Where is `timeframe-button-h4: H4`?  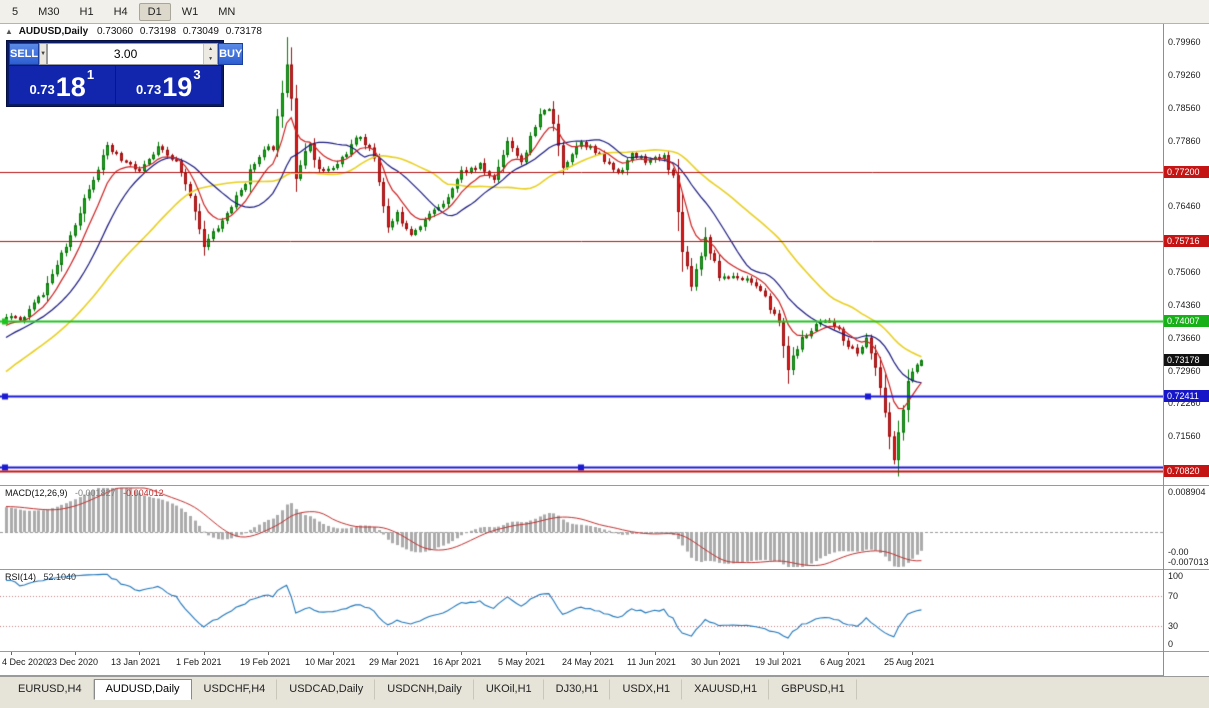
timeframe-button-h4: H4 is located at coordinates (120, 11).